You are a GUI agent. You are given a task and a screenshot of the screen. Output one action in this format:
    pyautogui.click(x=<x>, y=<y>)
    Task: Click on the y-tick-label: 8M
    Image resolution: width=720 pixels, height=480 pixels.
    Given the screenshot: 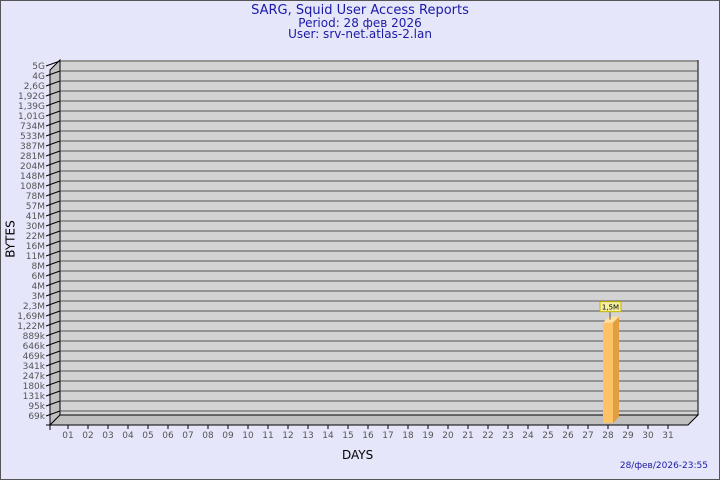 What is the action you would take?
    pyautogui.click(x=39, y=267)
    